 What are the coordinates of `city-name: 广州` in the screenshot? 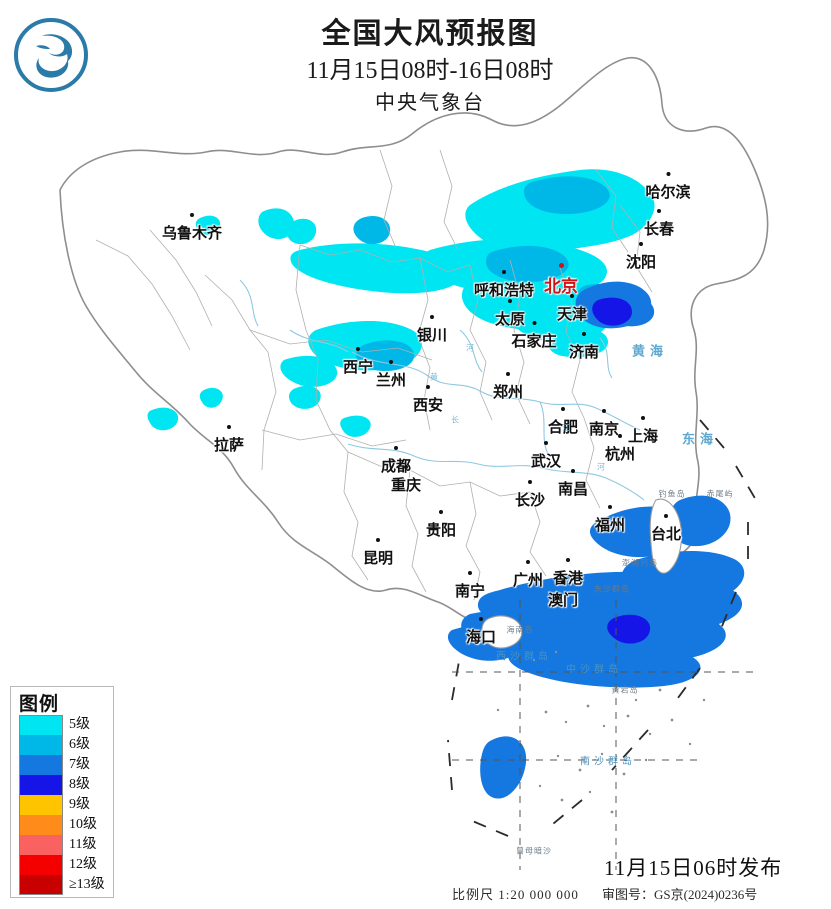 It's located at (528, 581).